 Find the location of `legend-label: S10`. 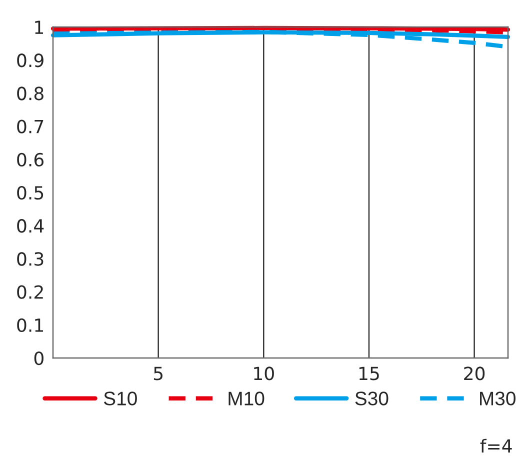

legend-label: S10 is located at coordinates (120, 399).